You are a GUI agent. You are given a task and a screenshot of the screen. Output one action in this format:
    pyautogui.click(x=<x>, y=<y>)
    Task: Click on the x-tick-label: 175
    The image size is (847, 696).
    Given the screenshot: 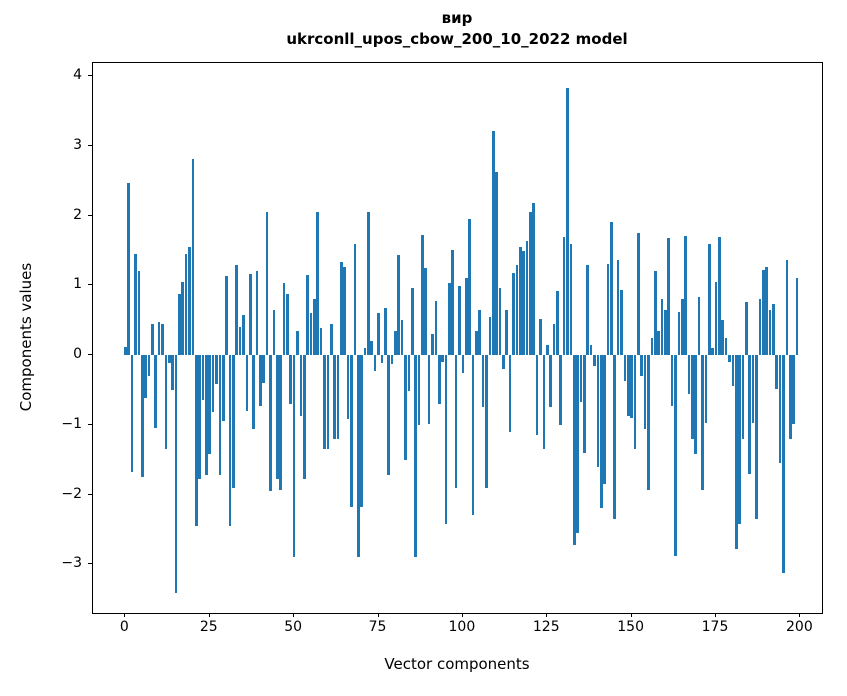 What is the action you would take?
    pyautogui.click(x=715, y=627)
    